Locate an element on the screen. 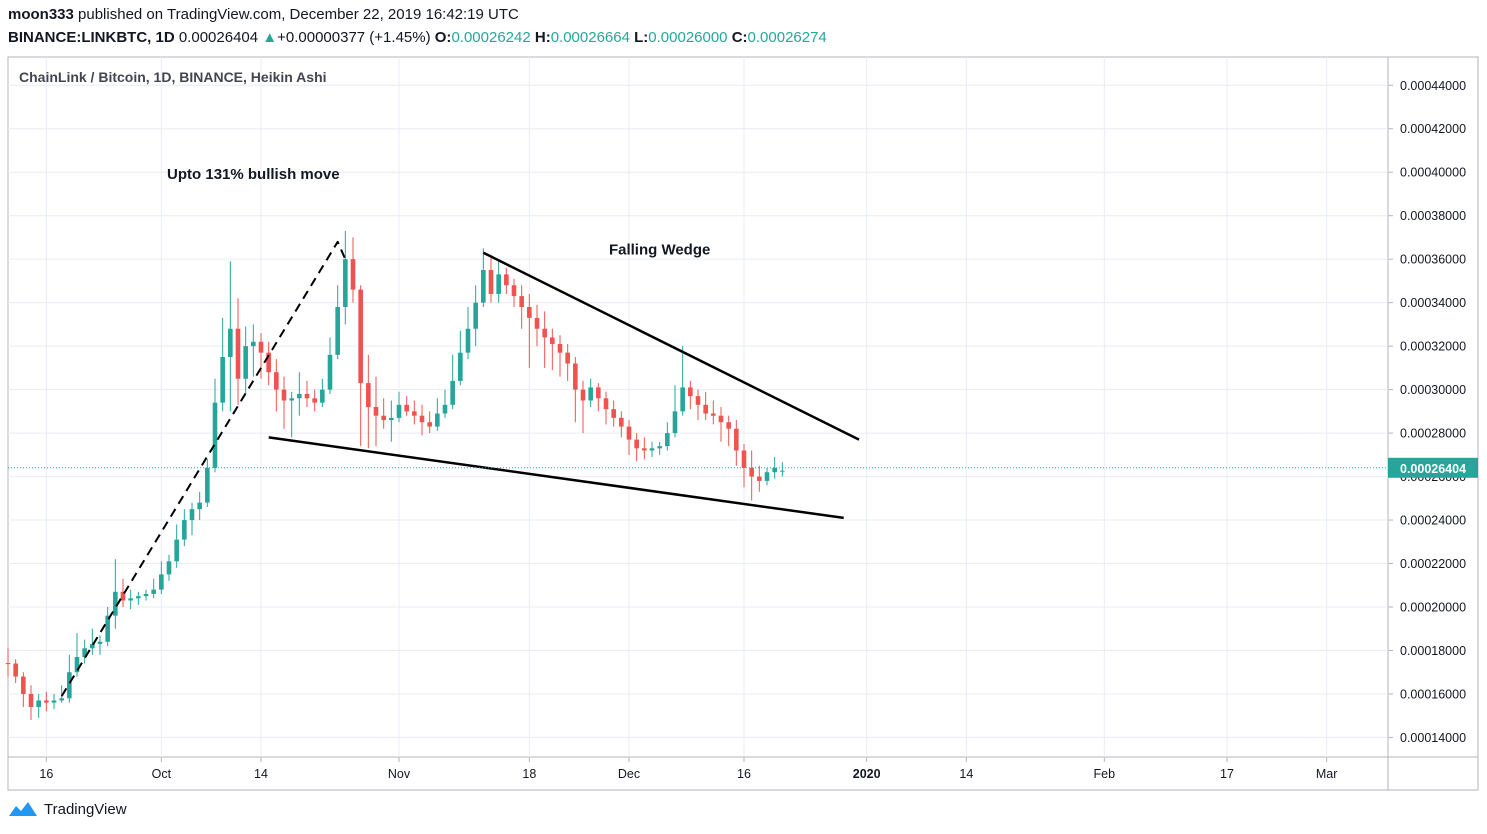 The image size is (1487, 834). footer-brand: TradingView is located at coordinates (67, 809).